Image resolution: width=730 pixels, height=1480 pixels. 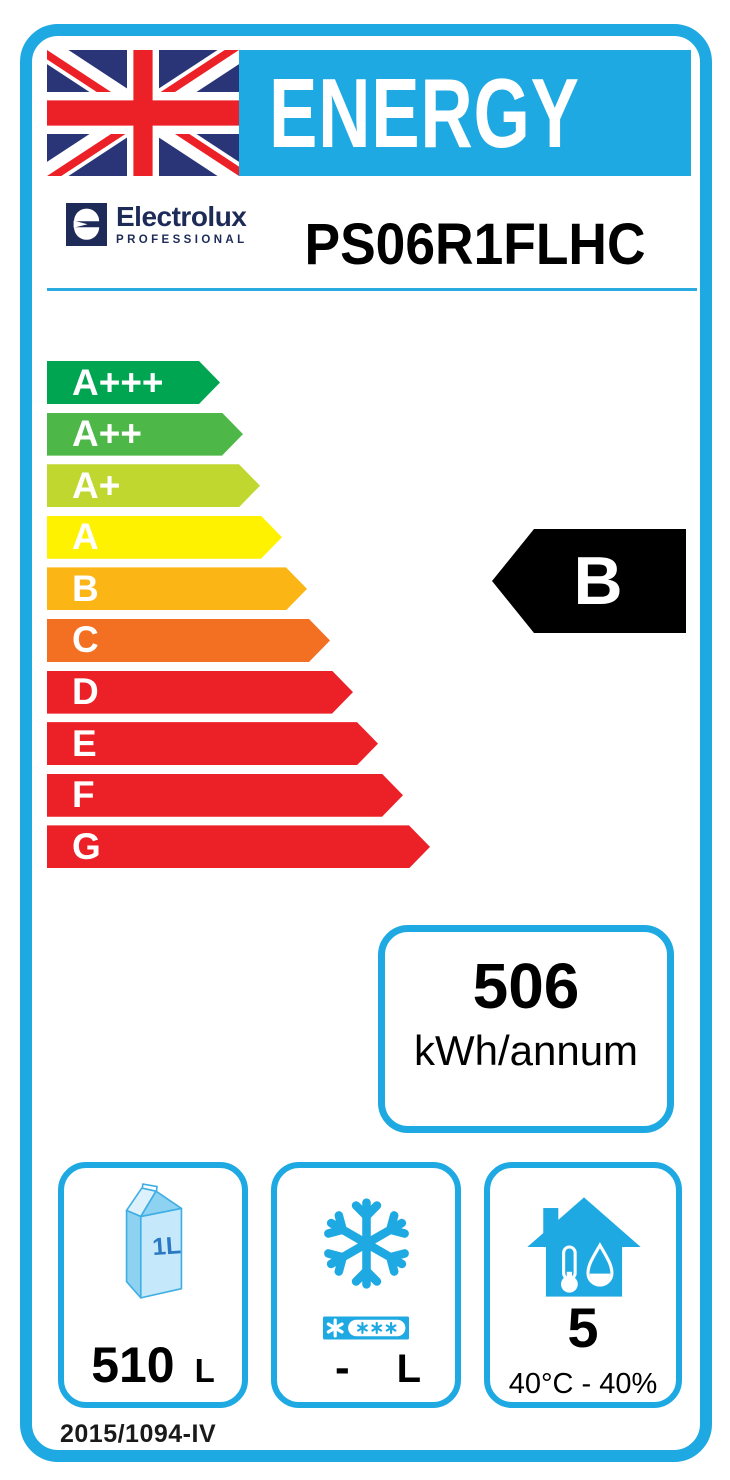 What do you see at coordinates (584, 1247) in the screenshot?
I see `climate-house-icon` at bounding box center [584, 1247].